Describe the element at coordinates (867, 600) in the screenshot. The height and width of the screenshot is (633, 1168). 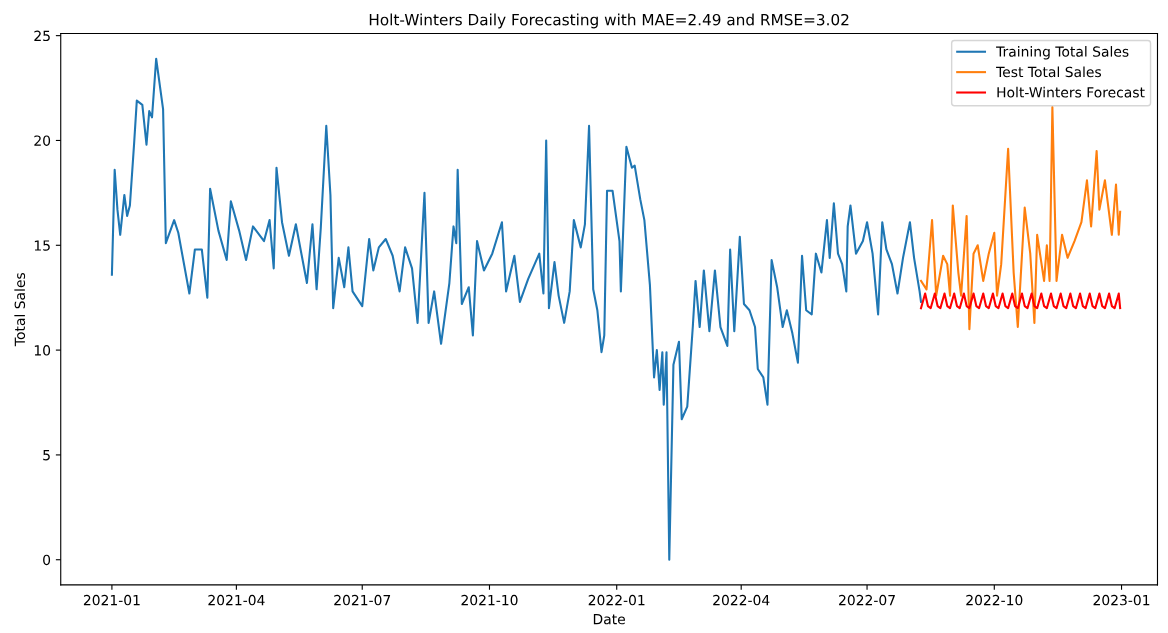
I see `x-tick-label: 2022-07` at that location.